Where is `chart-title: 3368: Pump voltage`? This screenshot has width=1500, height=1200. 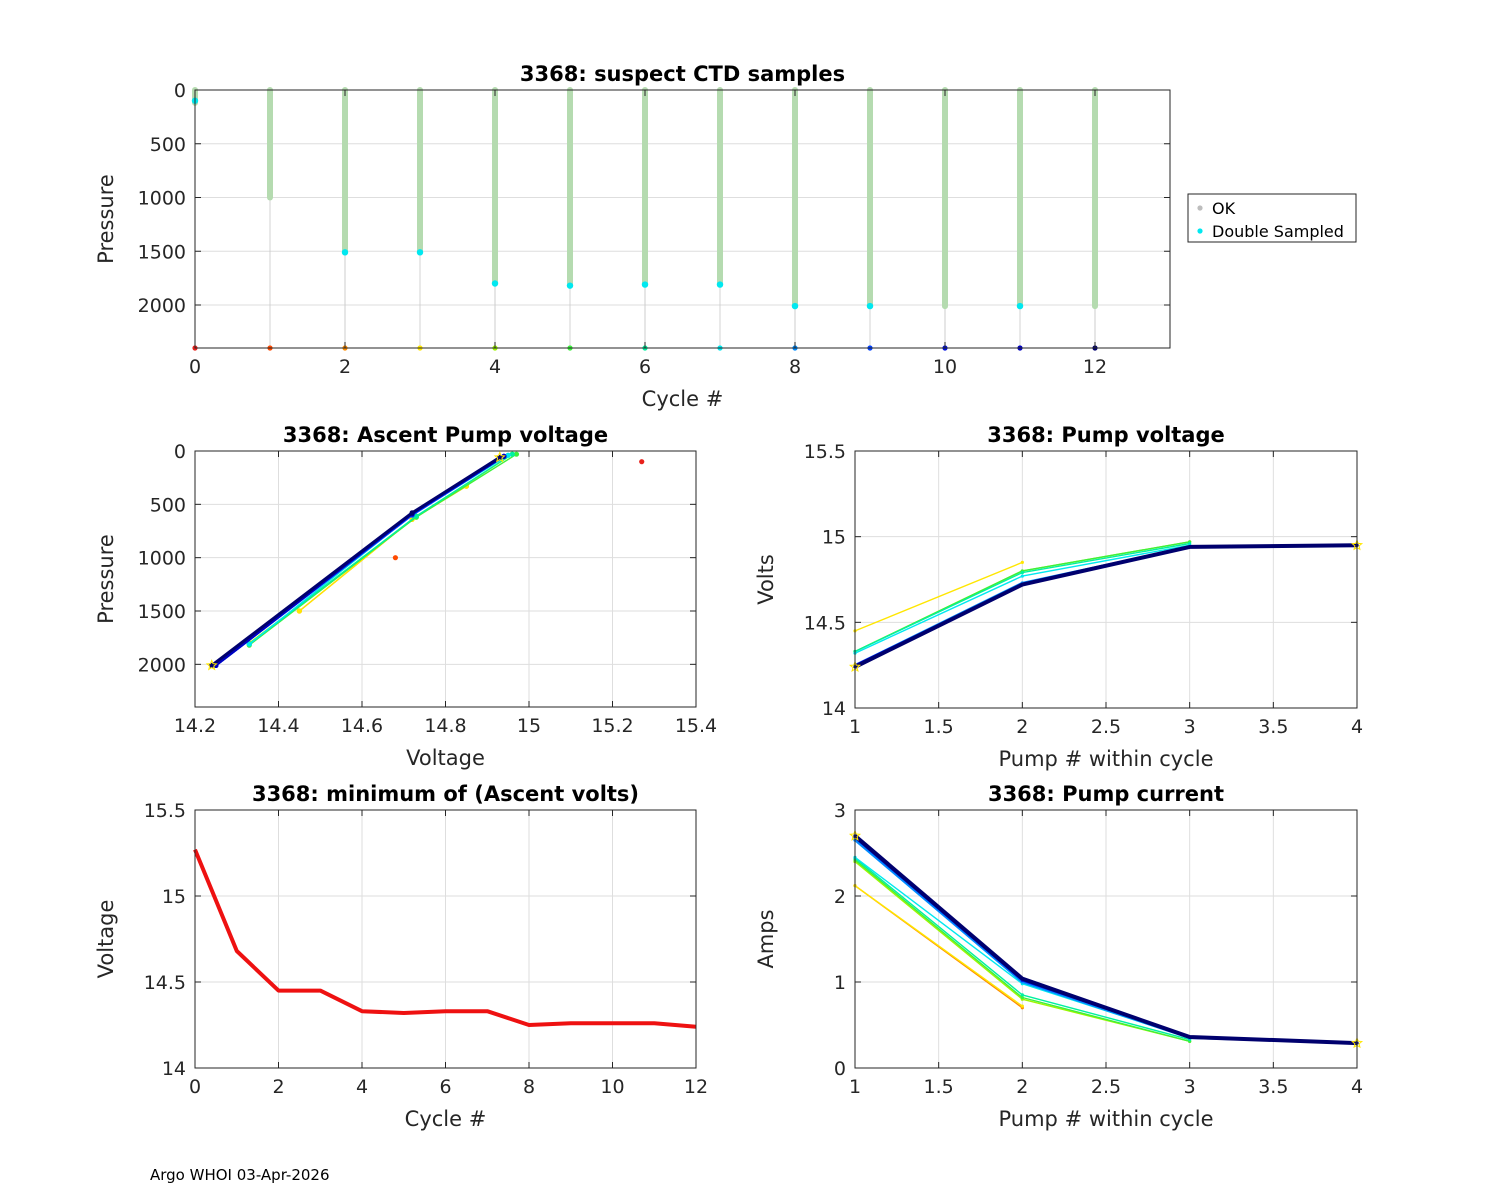
chart-title: 3368: Pump voltage is located at coordinates (1106, 435).